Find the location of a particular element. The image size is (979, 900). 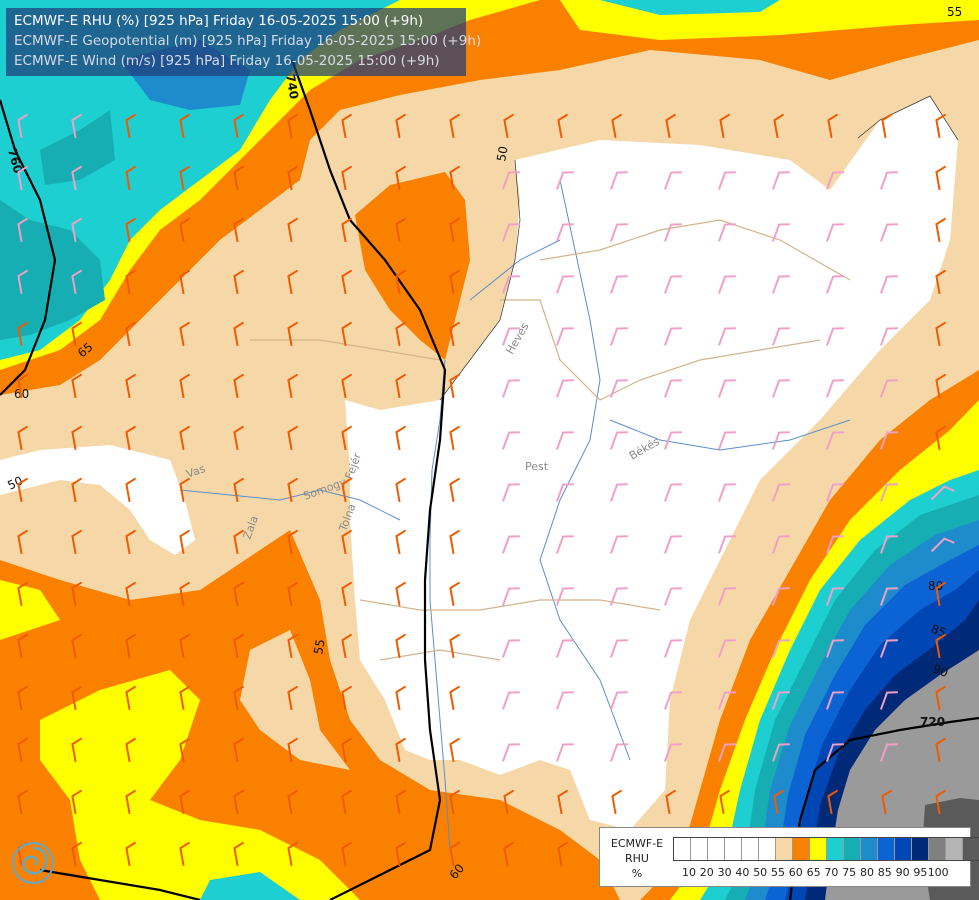

legend-tick: 30 is located at coordinates (724, 872).